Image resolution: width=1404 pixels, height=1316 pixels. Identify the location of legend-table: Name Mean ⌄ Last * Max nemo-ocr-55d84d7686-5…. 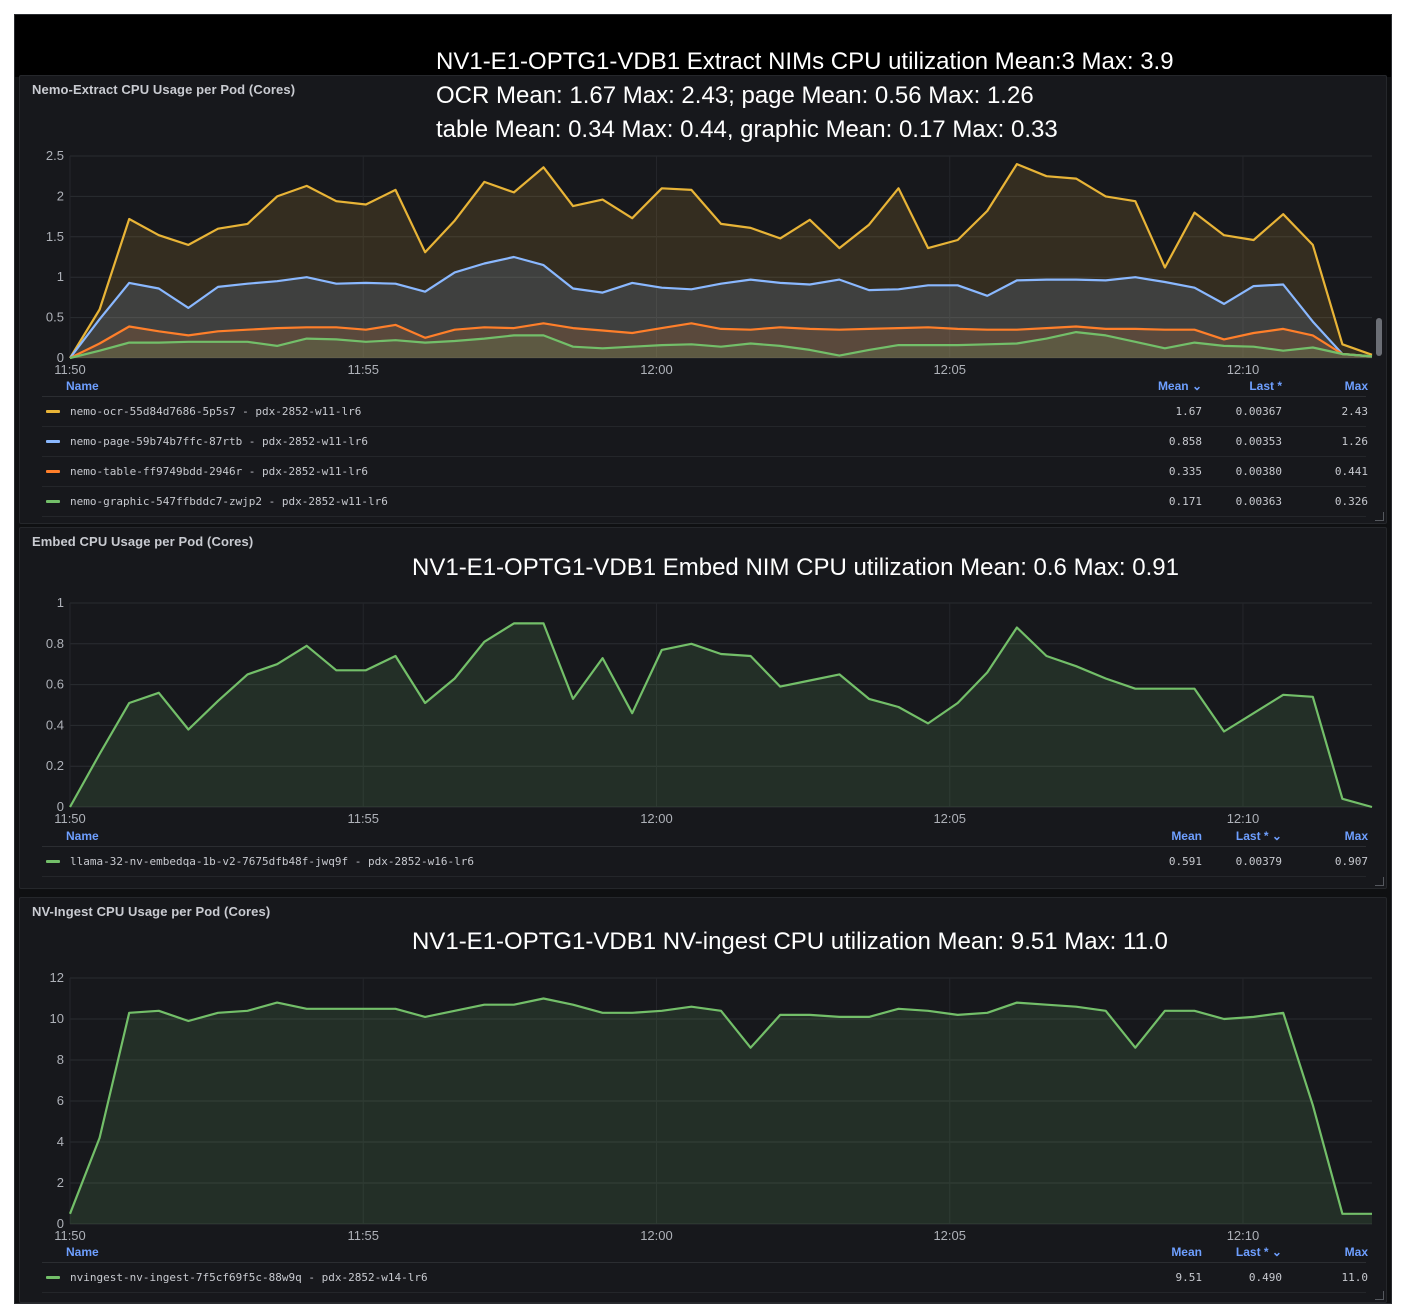
(705, 446).